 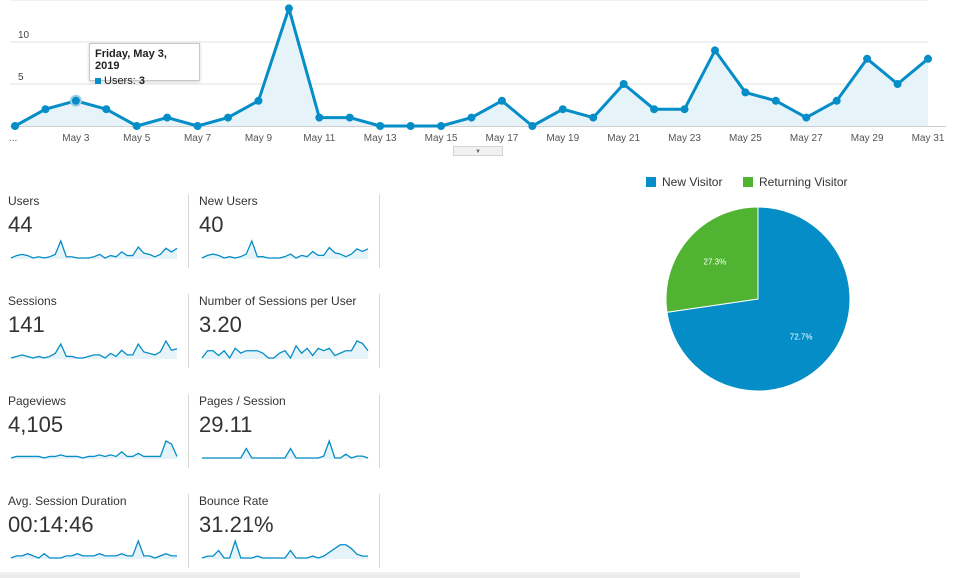 What do you see at coordinates (502, 138) in the screenshot?
I see `x-tick-label: May 17` at bounding box center [502, 138].